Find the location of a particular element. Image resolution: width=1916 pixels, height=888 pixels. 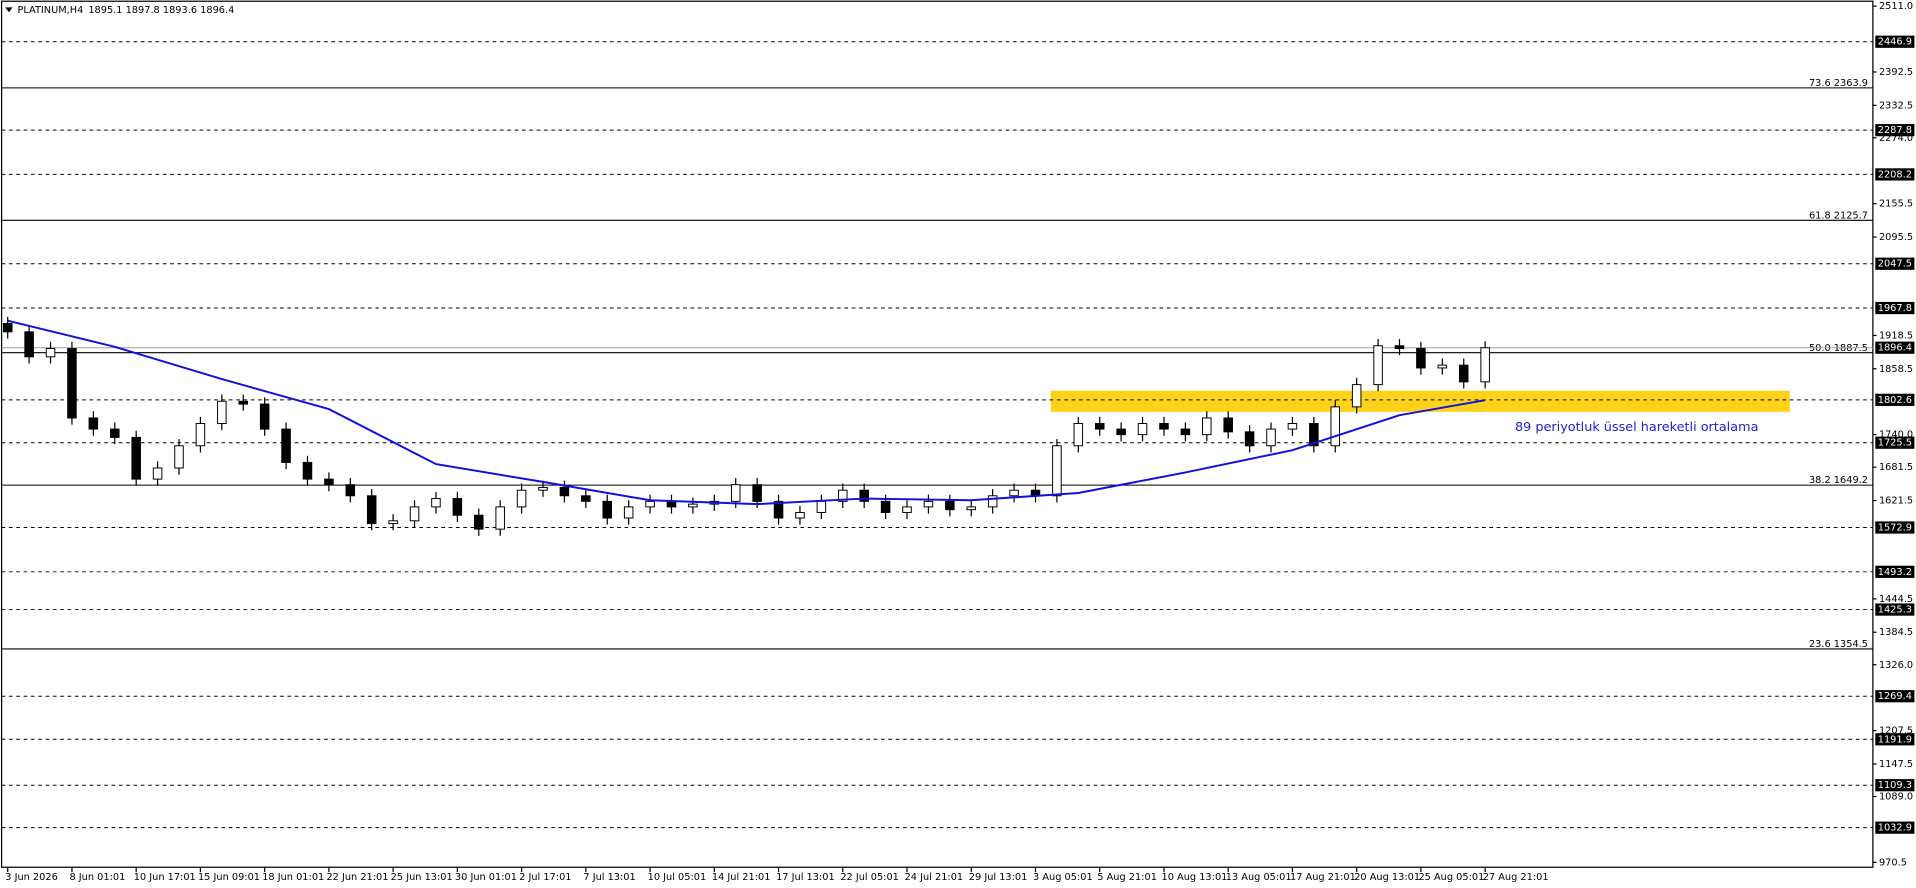

level-label: 1725.5 is located at coordinates (1895, 443).